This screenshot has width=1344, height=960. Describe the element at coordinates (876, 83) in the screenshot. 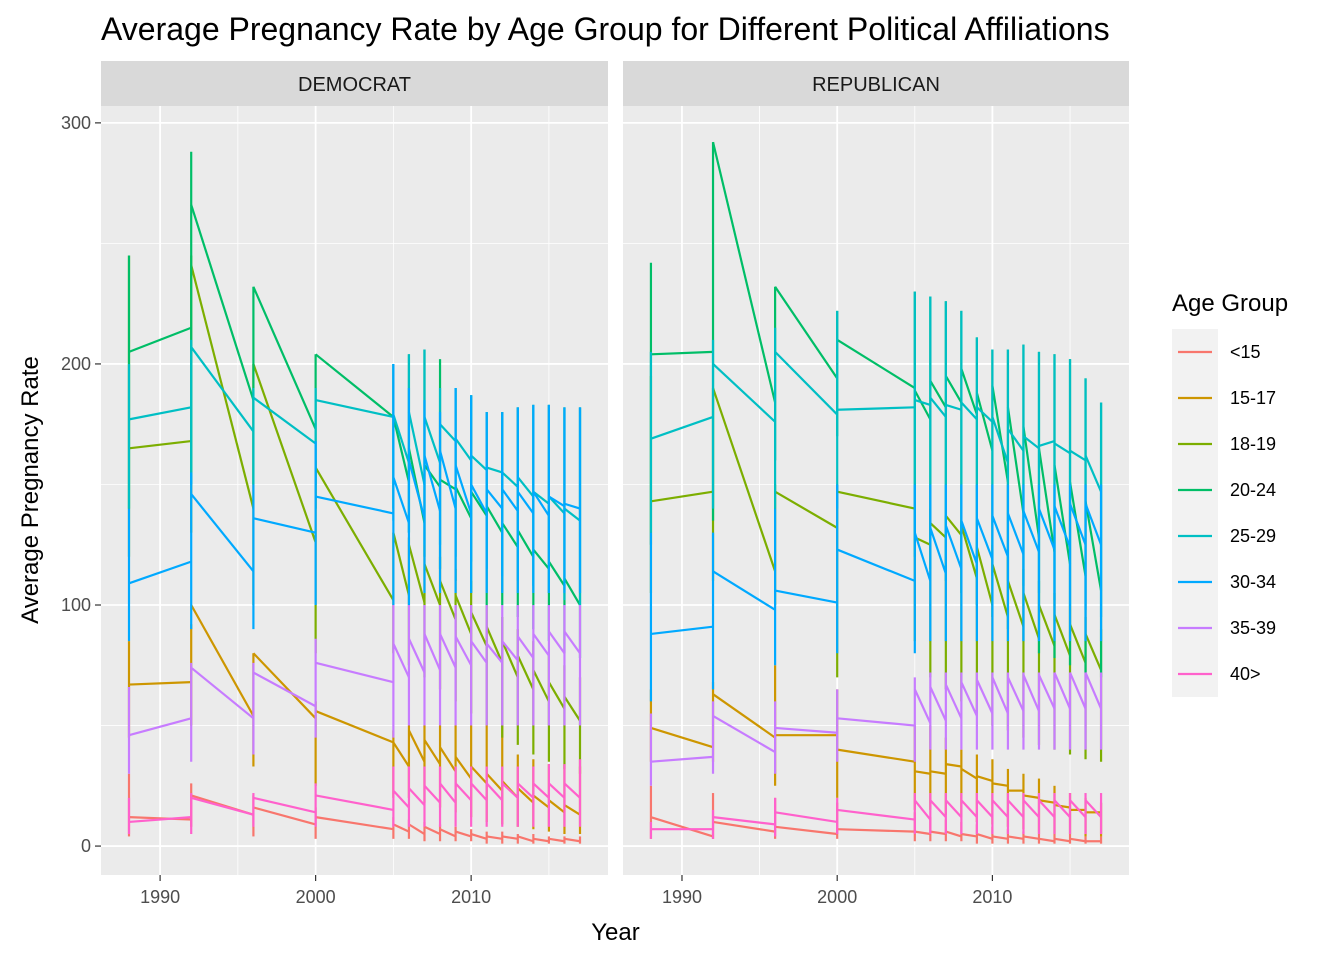

I see `facet-strip` at that location.